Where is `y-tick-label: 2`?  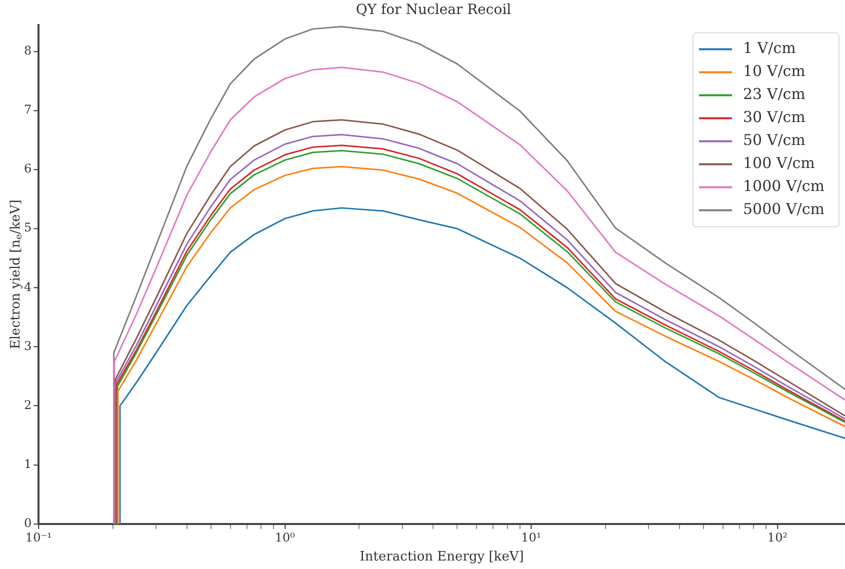 y-tick-label: 2 is located at coordinates (28, 405).